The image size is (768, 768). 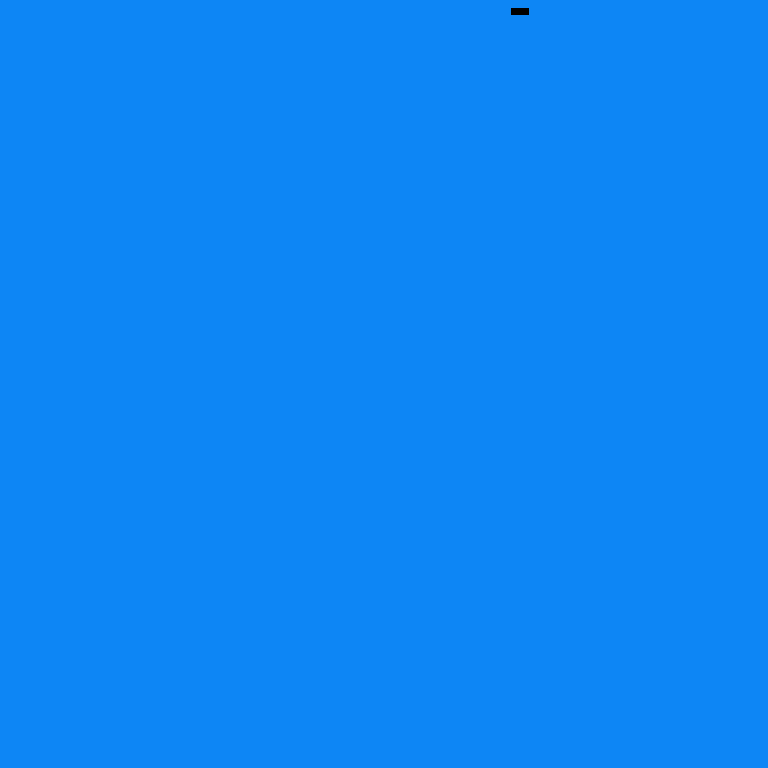 What do you see at coordinates (9, 44) in the screenshot?
I see `forecast-time-label` at bounding box center [9, 44].